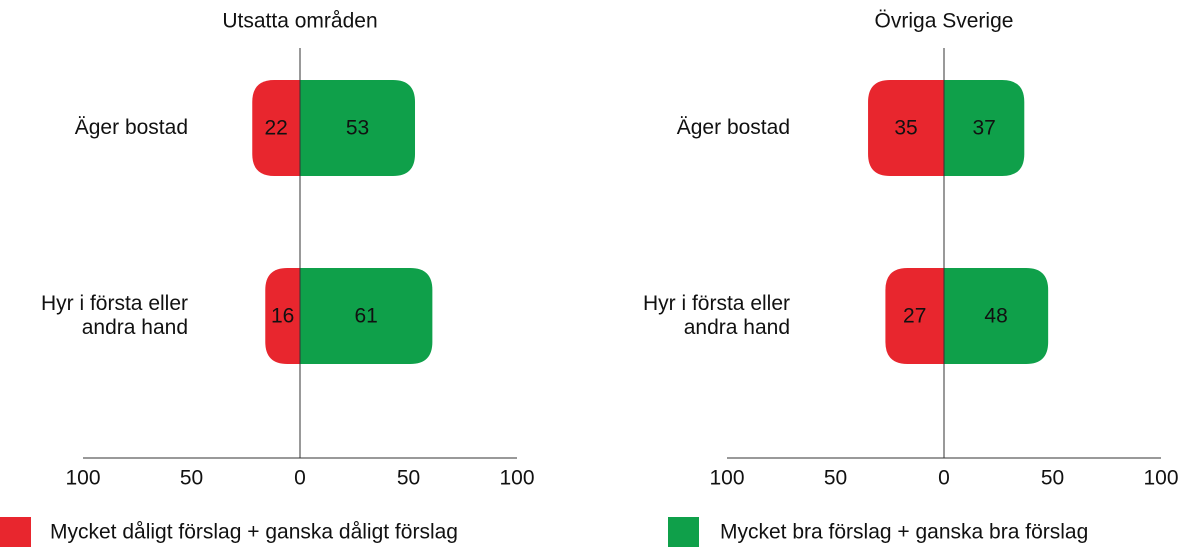 The width and height of the screenshot is (1203, 547). Describe the element at coordinates (299, 21) in the screenshot. I see `chart-title: Utsatta områden` at that location.